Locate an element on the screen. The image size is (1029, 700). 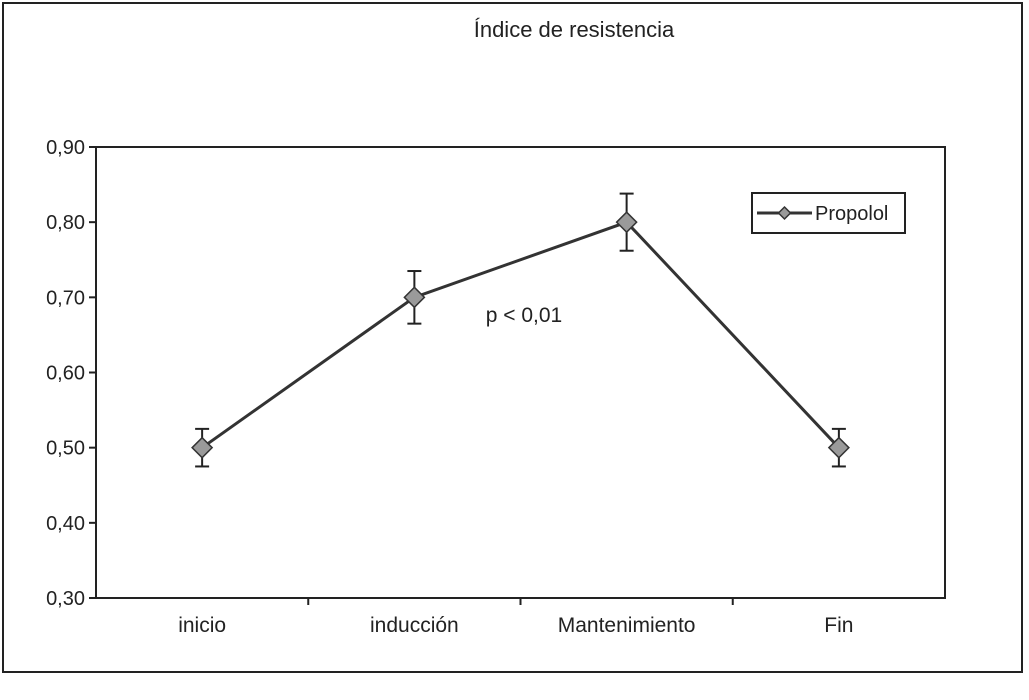
legend-marker is located at coordinates (784, 213).